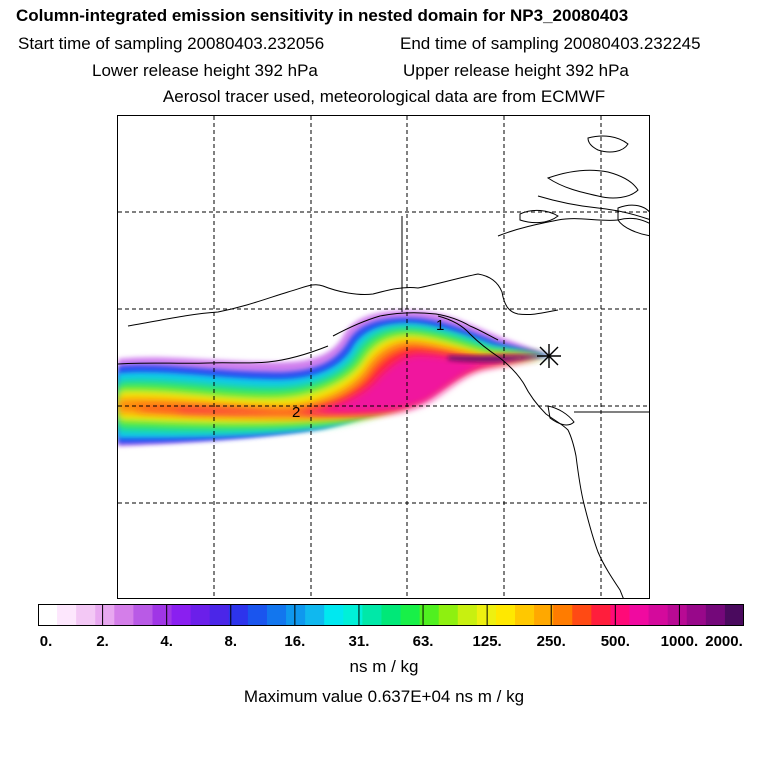  What do you see at coordinates (573, 227) in the screenshot?
I see `arctic-coast` at bounding box center [573, 227].